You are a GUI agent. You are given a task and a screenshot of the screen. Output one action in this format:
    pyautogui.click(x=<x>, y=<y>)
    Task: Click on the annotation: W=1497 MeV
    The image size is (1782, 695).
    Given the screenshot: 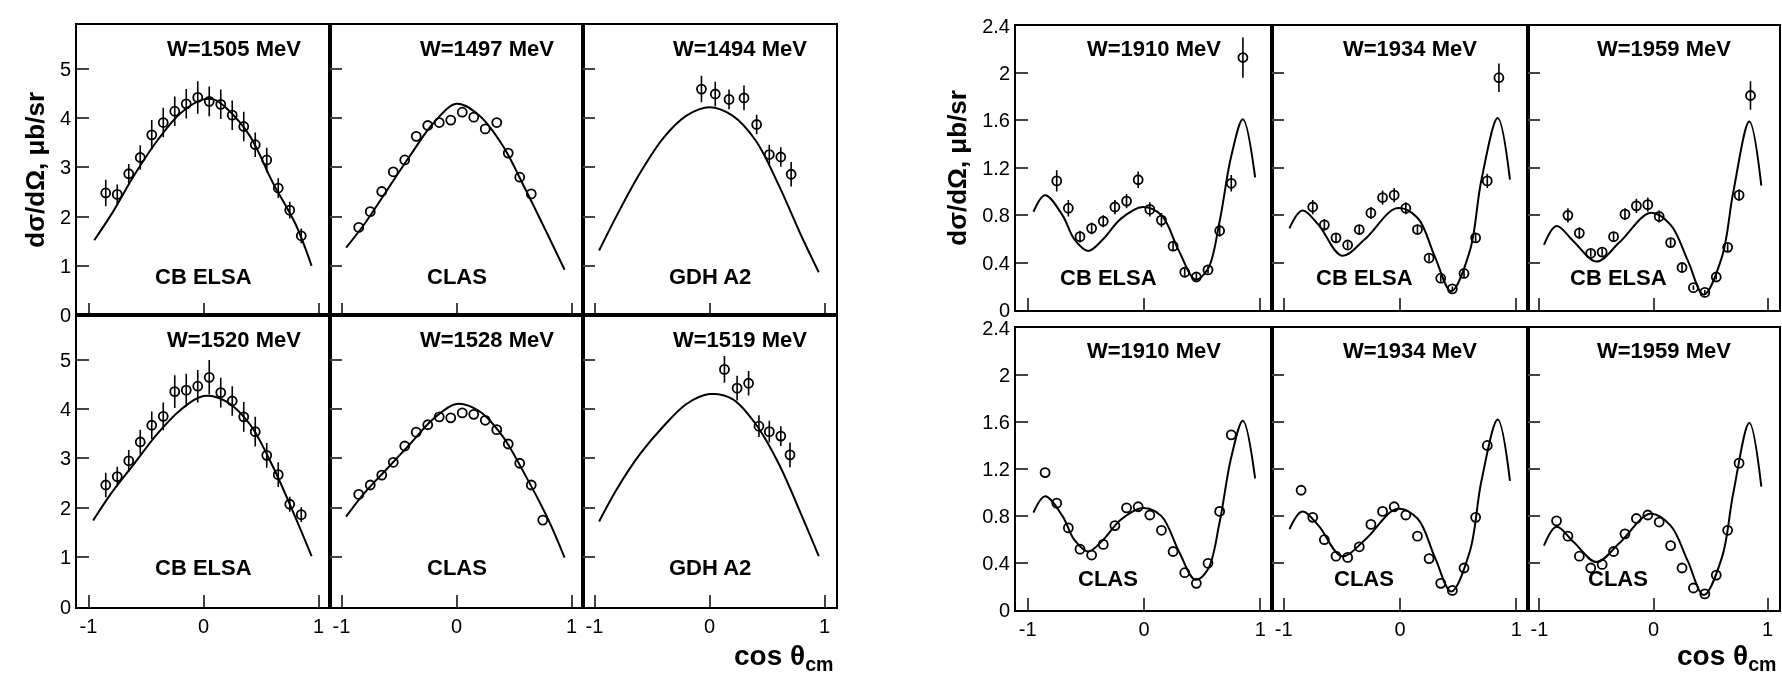 What is the action you would take?
    pyautogui.click(x=487, y=48)
    